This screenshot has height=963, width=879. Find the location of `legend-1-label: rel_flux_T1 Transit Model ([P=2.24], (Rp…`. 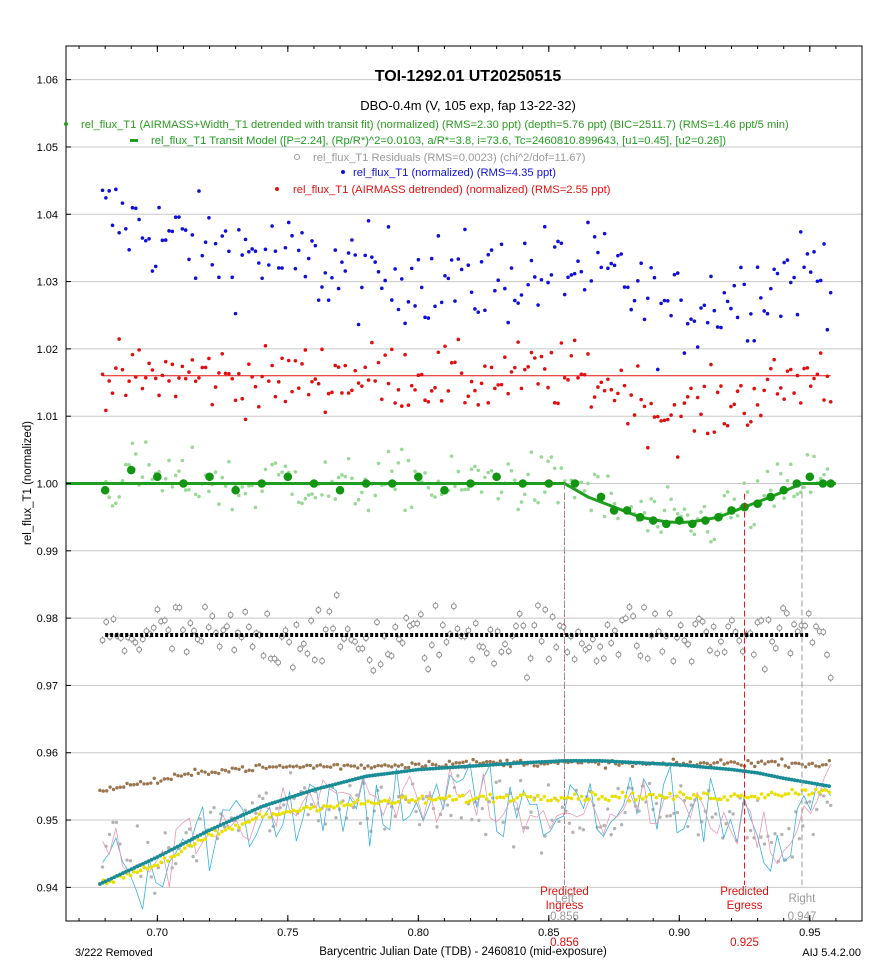

legend-1-label: rel_flux_T1 Transit Model ([P=2.24], (Rp… is located at coordinates (438, 141).